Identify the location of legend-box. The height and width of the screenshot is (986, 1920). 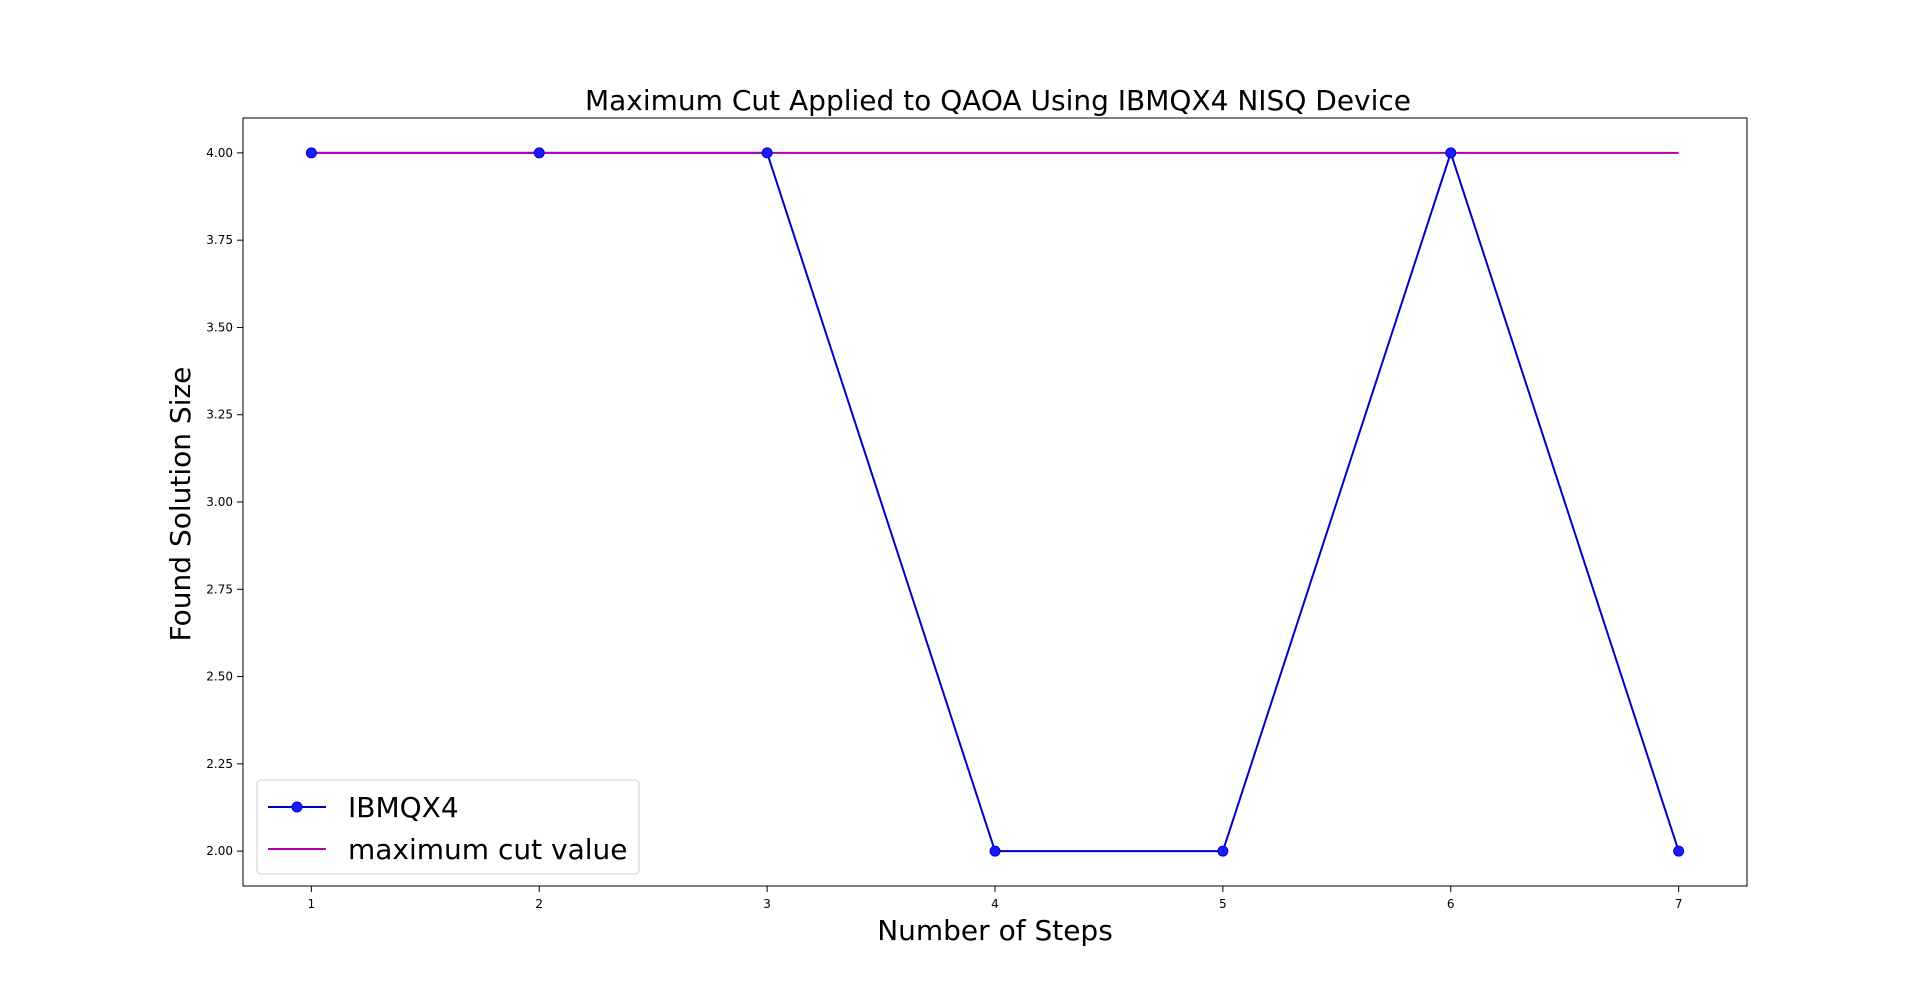
(448, 827).